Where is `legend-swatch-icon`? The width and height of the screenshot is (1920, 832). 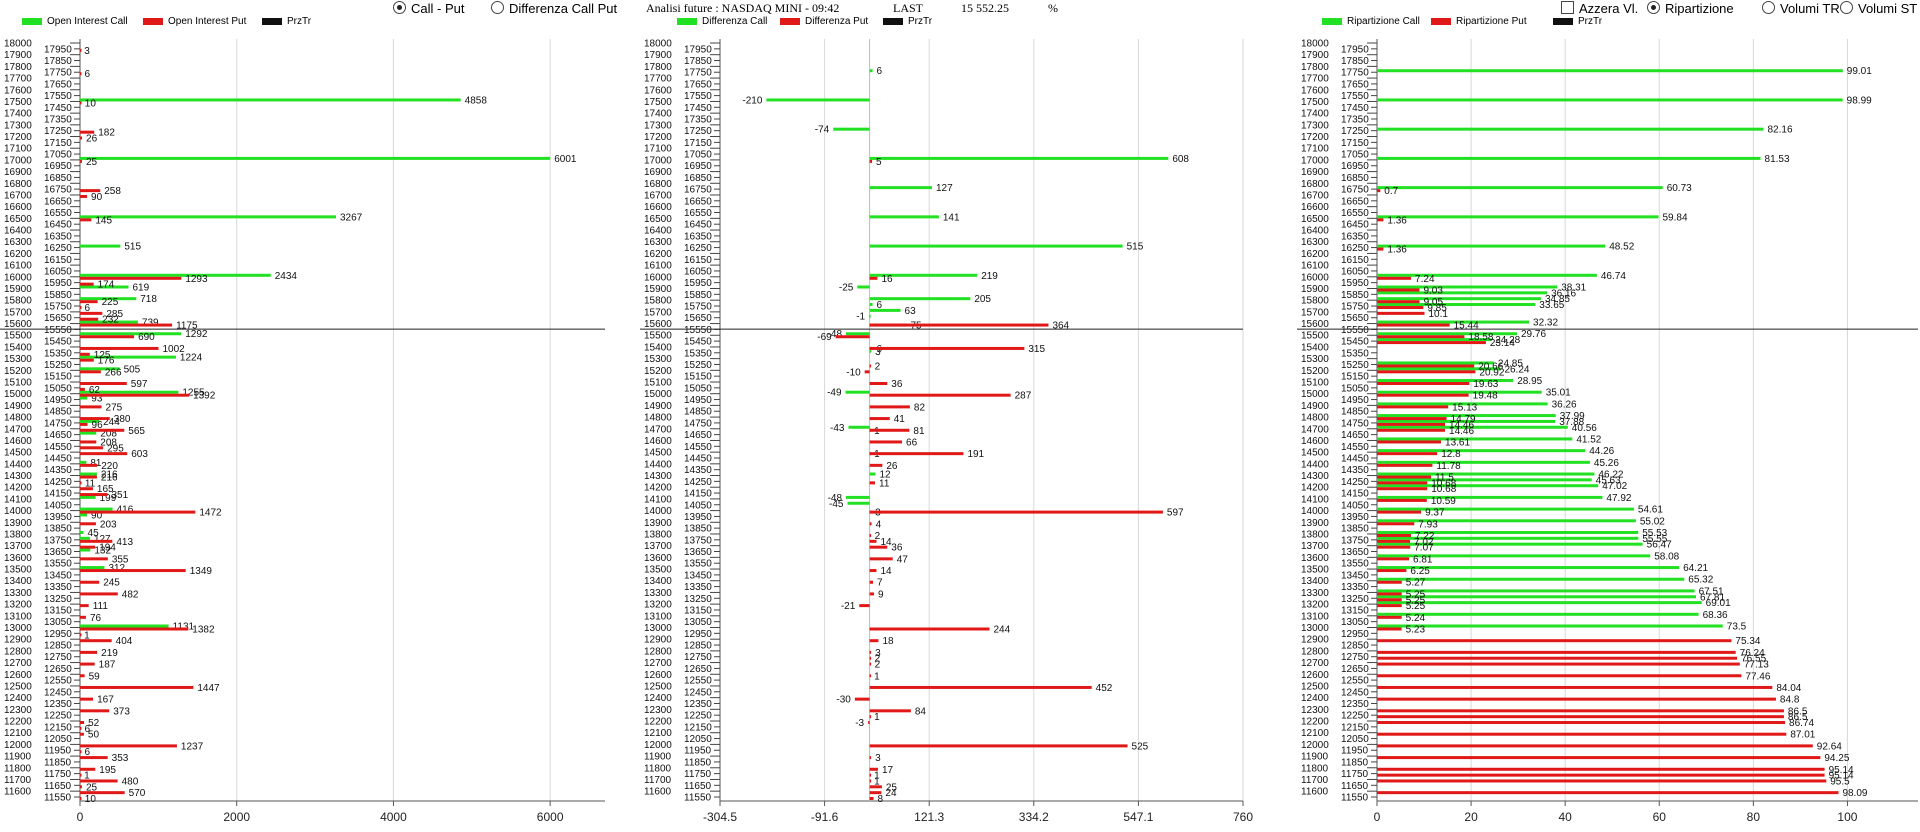
legend-swatch-icon is located at coordinates (272, 21).